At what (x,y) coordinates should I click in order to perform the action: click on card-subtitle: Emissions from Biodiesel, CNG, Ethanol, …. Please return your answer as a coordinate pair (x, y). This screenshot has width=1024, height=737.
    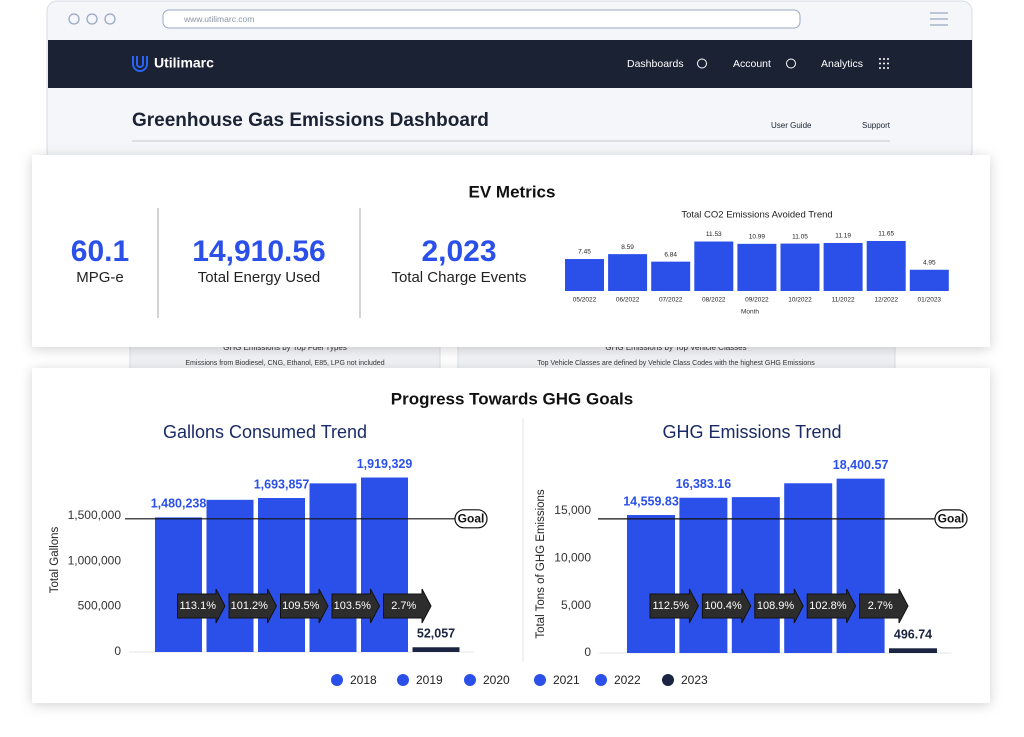
    Looking at the image, I should click on (284, 363).